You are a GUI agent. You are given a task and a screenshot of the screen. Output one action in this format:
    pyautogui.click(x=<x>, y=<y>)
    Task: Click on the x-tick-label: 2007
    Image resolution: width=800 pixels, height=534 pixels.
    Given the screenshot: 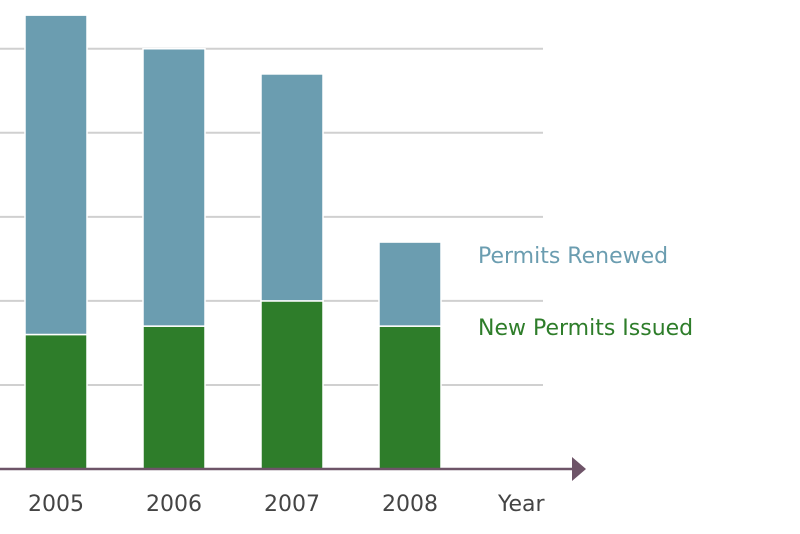 What is the action you would take?
    pyautogui.click(x=292, y=504)
    